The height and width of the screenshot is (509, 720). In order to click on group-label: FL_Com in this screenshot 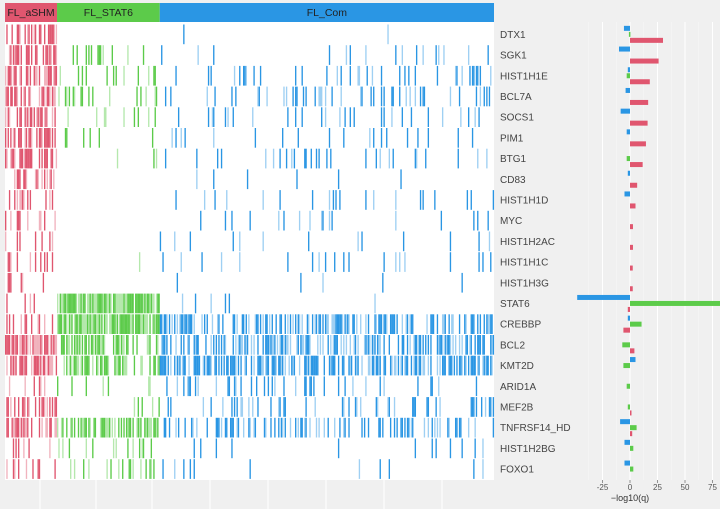, I will do `click(327, 13)`.